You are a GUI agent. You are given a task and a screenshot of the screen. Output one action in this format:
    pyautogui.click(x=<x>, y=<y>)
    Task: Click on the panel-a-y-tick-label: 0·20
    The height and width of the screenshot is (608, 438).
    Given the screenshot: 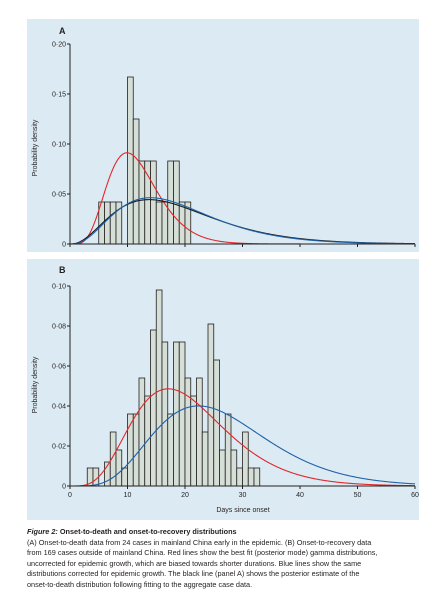 What is the action you would take?
    pyautogui.click(x=59, y=45)
    